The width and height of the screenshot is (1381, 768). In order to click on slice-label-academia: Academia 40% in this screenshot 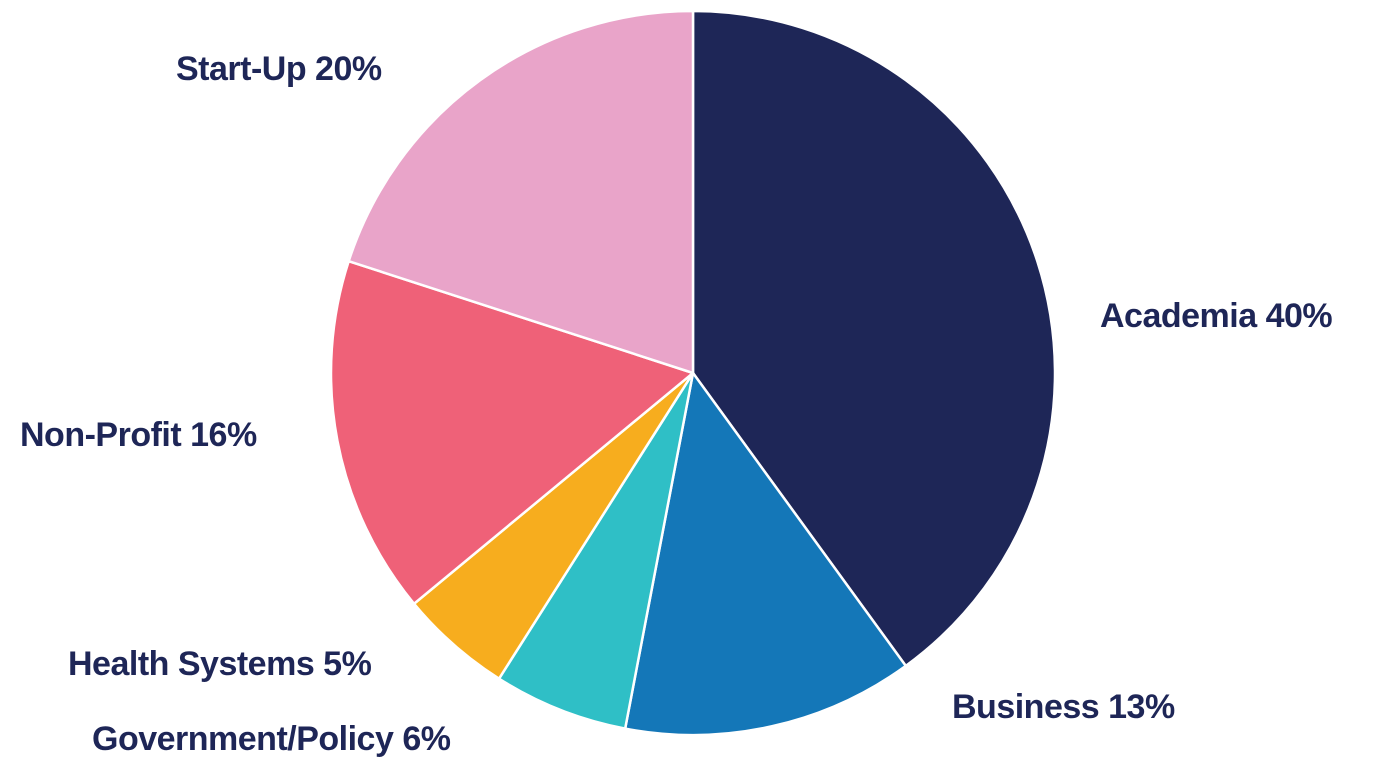, I will do `click(1216, 316)`.